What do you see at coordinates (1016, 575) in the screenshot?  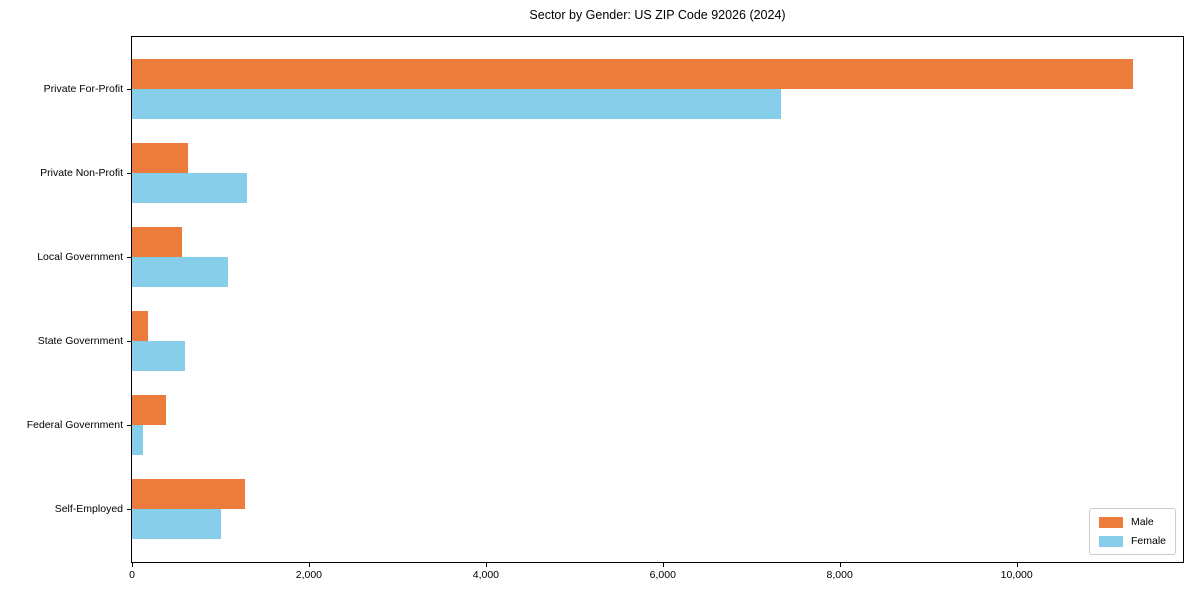 I see `x-tick-label-5: 10,000` at bounding box center [1016, 575].